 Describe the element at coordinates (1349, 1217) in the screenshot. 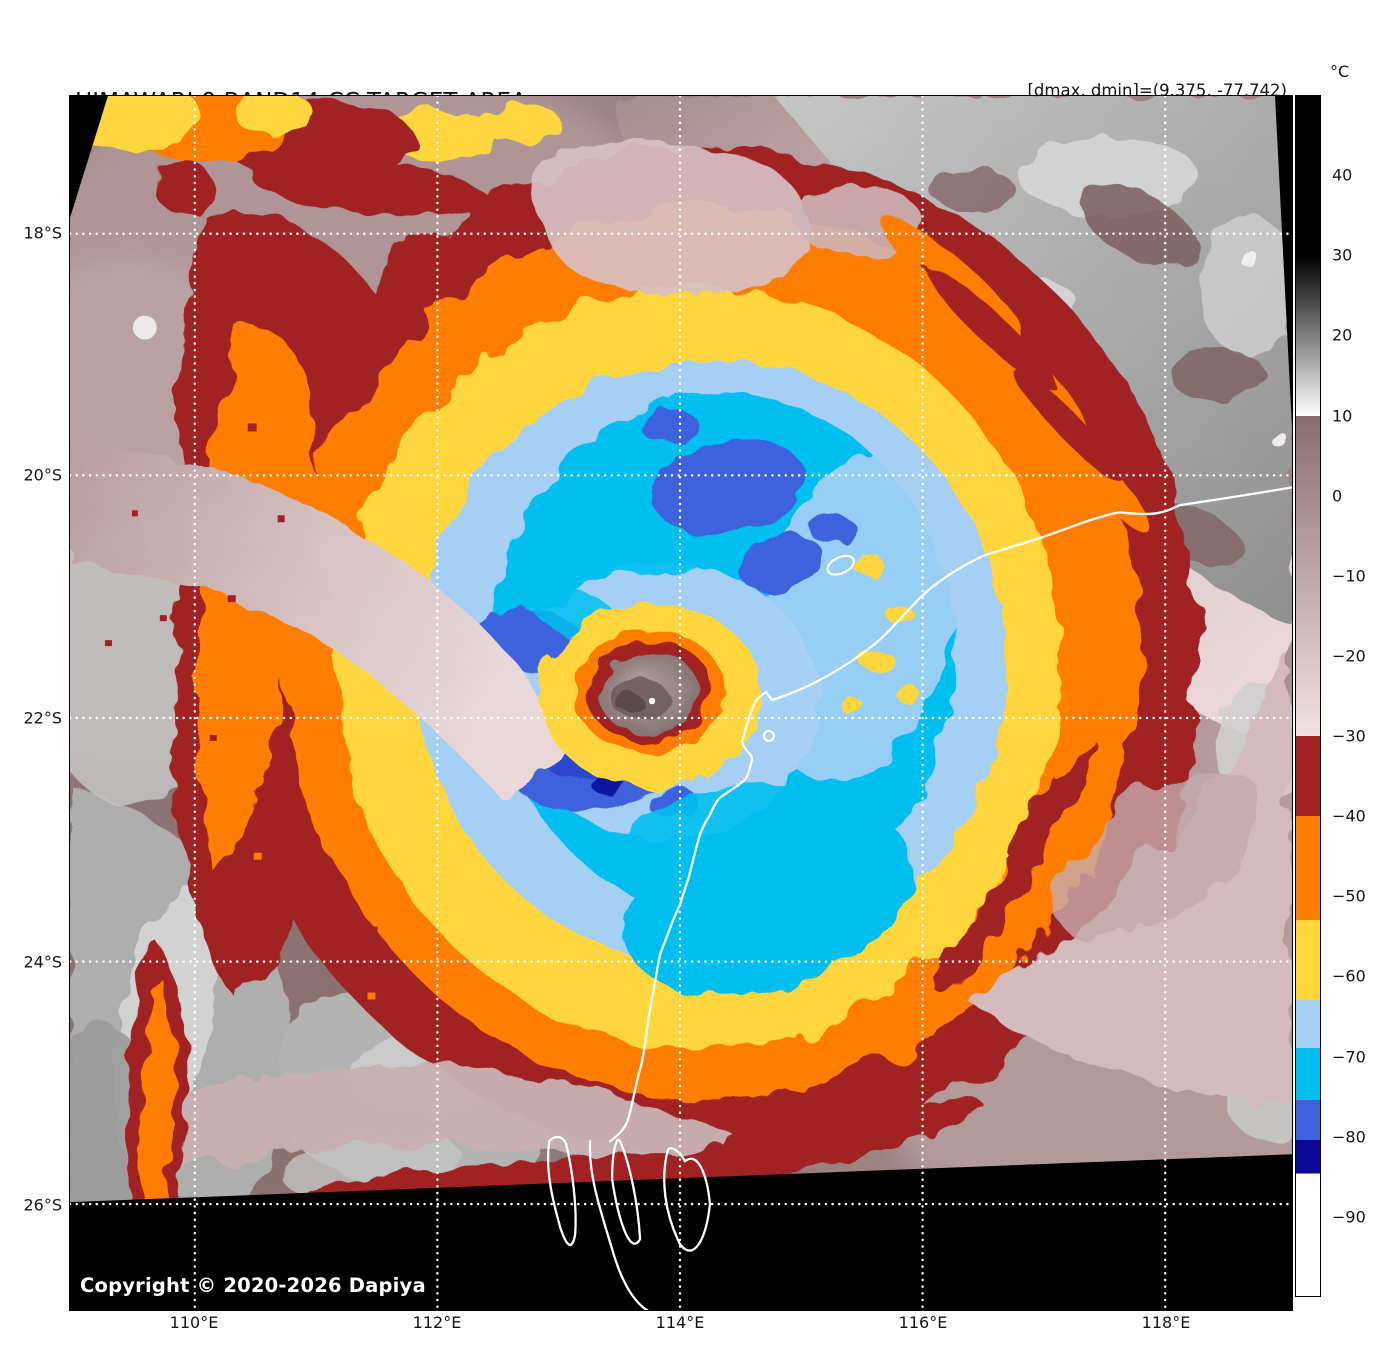

I see `colorbar-tick-label: −90` at that location.